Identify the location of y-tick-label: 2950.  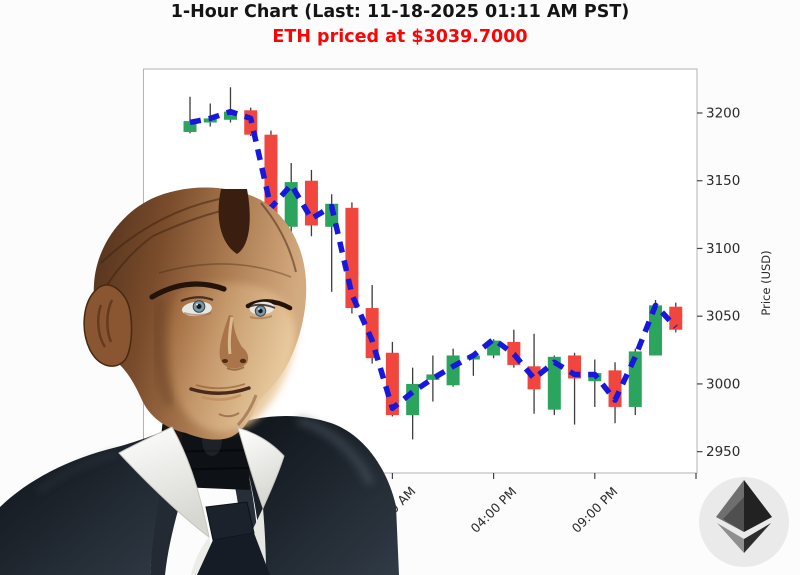
(723, 452).